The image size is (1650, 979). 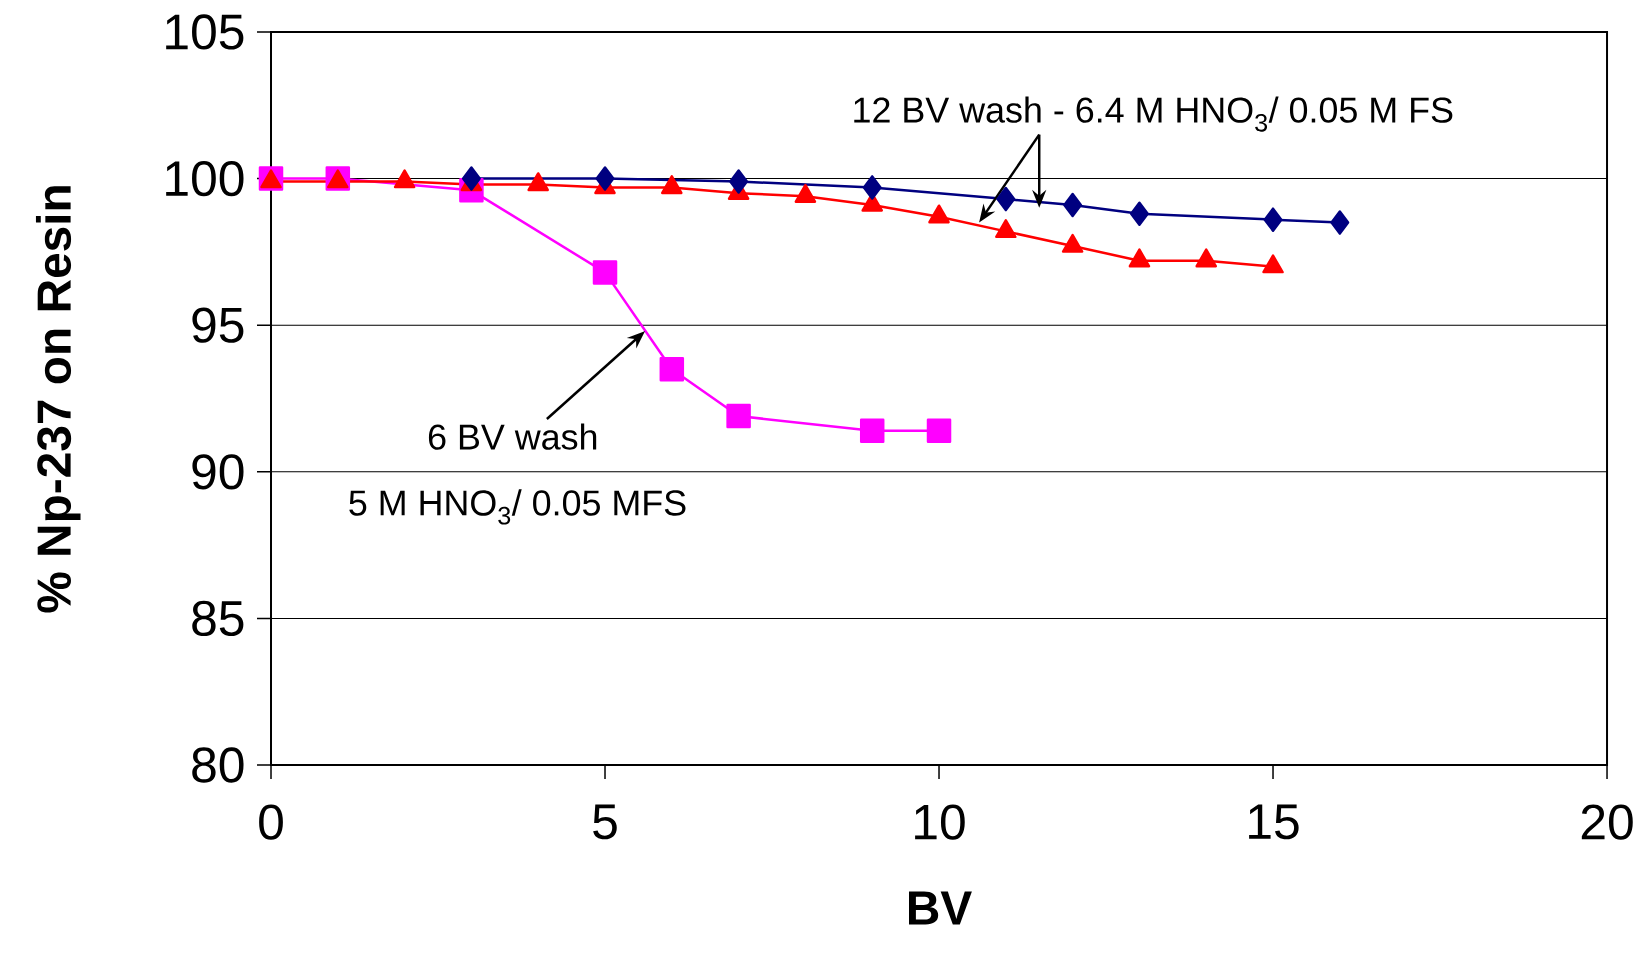 What do you see at coordinates (1274, 822) in the screenshot?
I see `x-tick-label: 15` at bounding box center [1274, 822].